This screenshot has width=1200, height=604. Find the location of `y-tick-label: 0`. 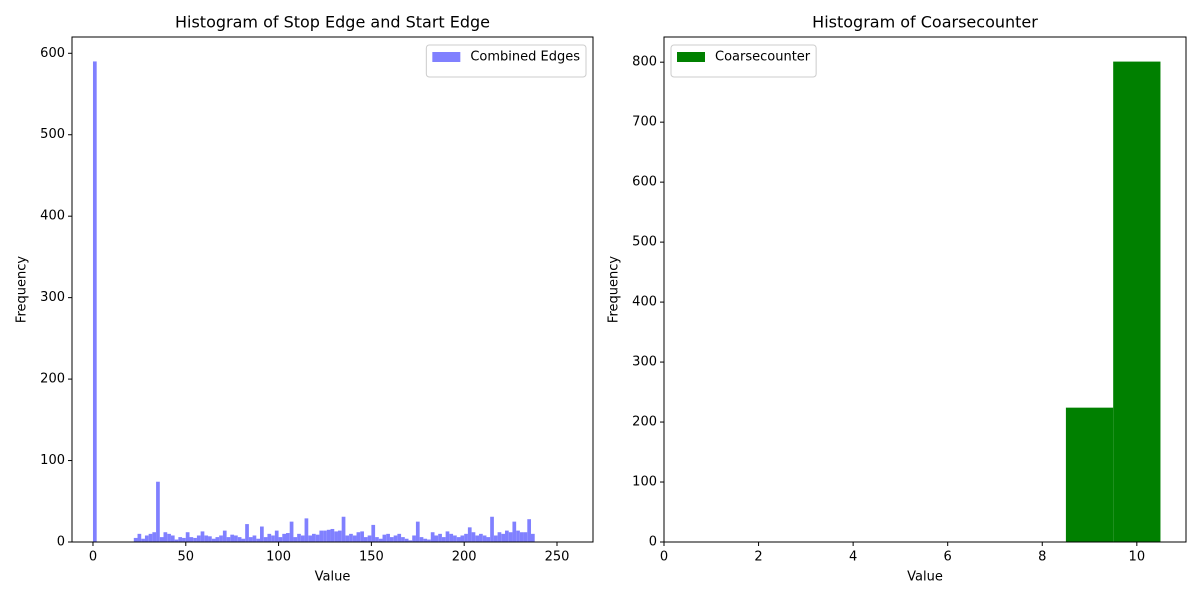

y-tick-label: 0 is located at coordinates (653, 542).